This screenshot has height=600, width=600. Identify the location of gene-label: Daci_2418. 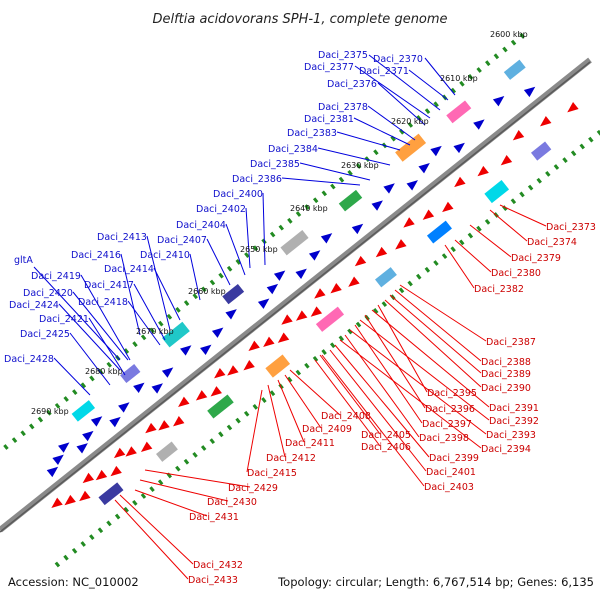
(103, 302).